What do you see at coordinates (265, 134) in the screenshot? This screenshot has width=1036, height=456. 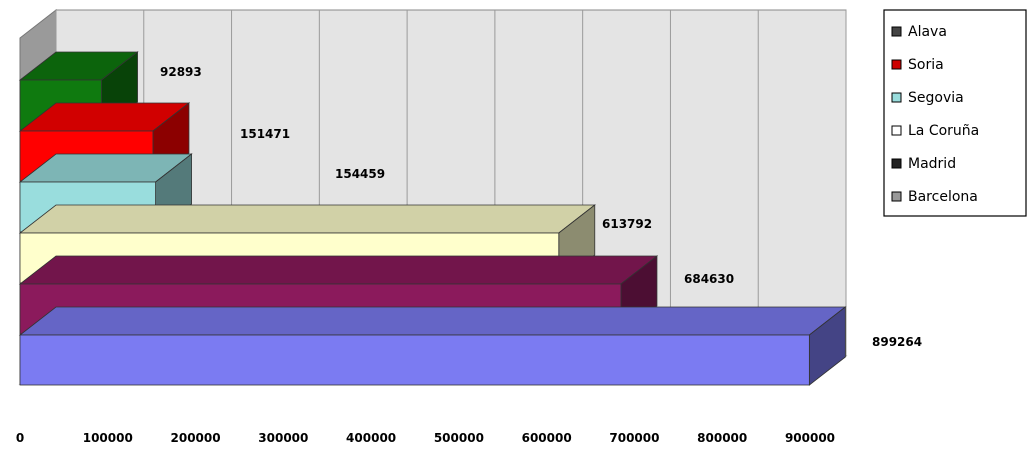 I see `data-label: 151471` at bounding box center [265, 134].